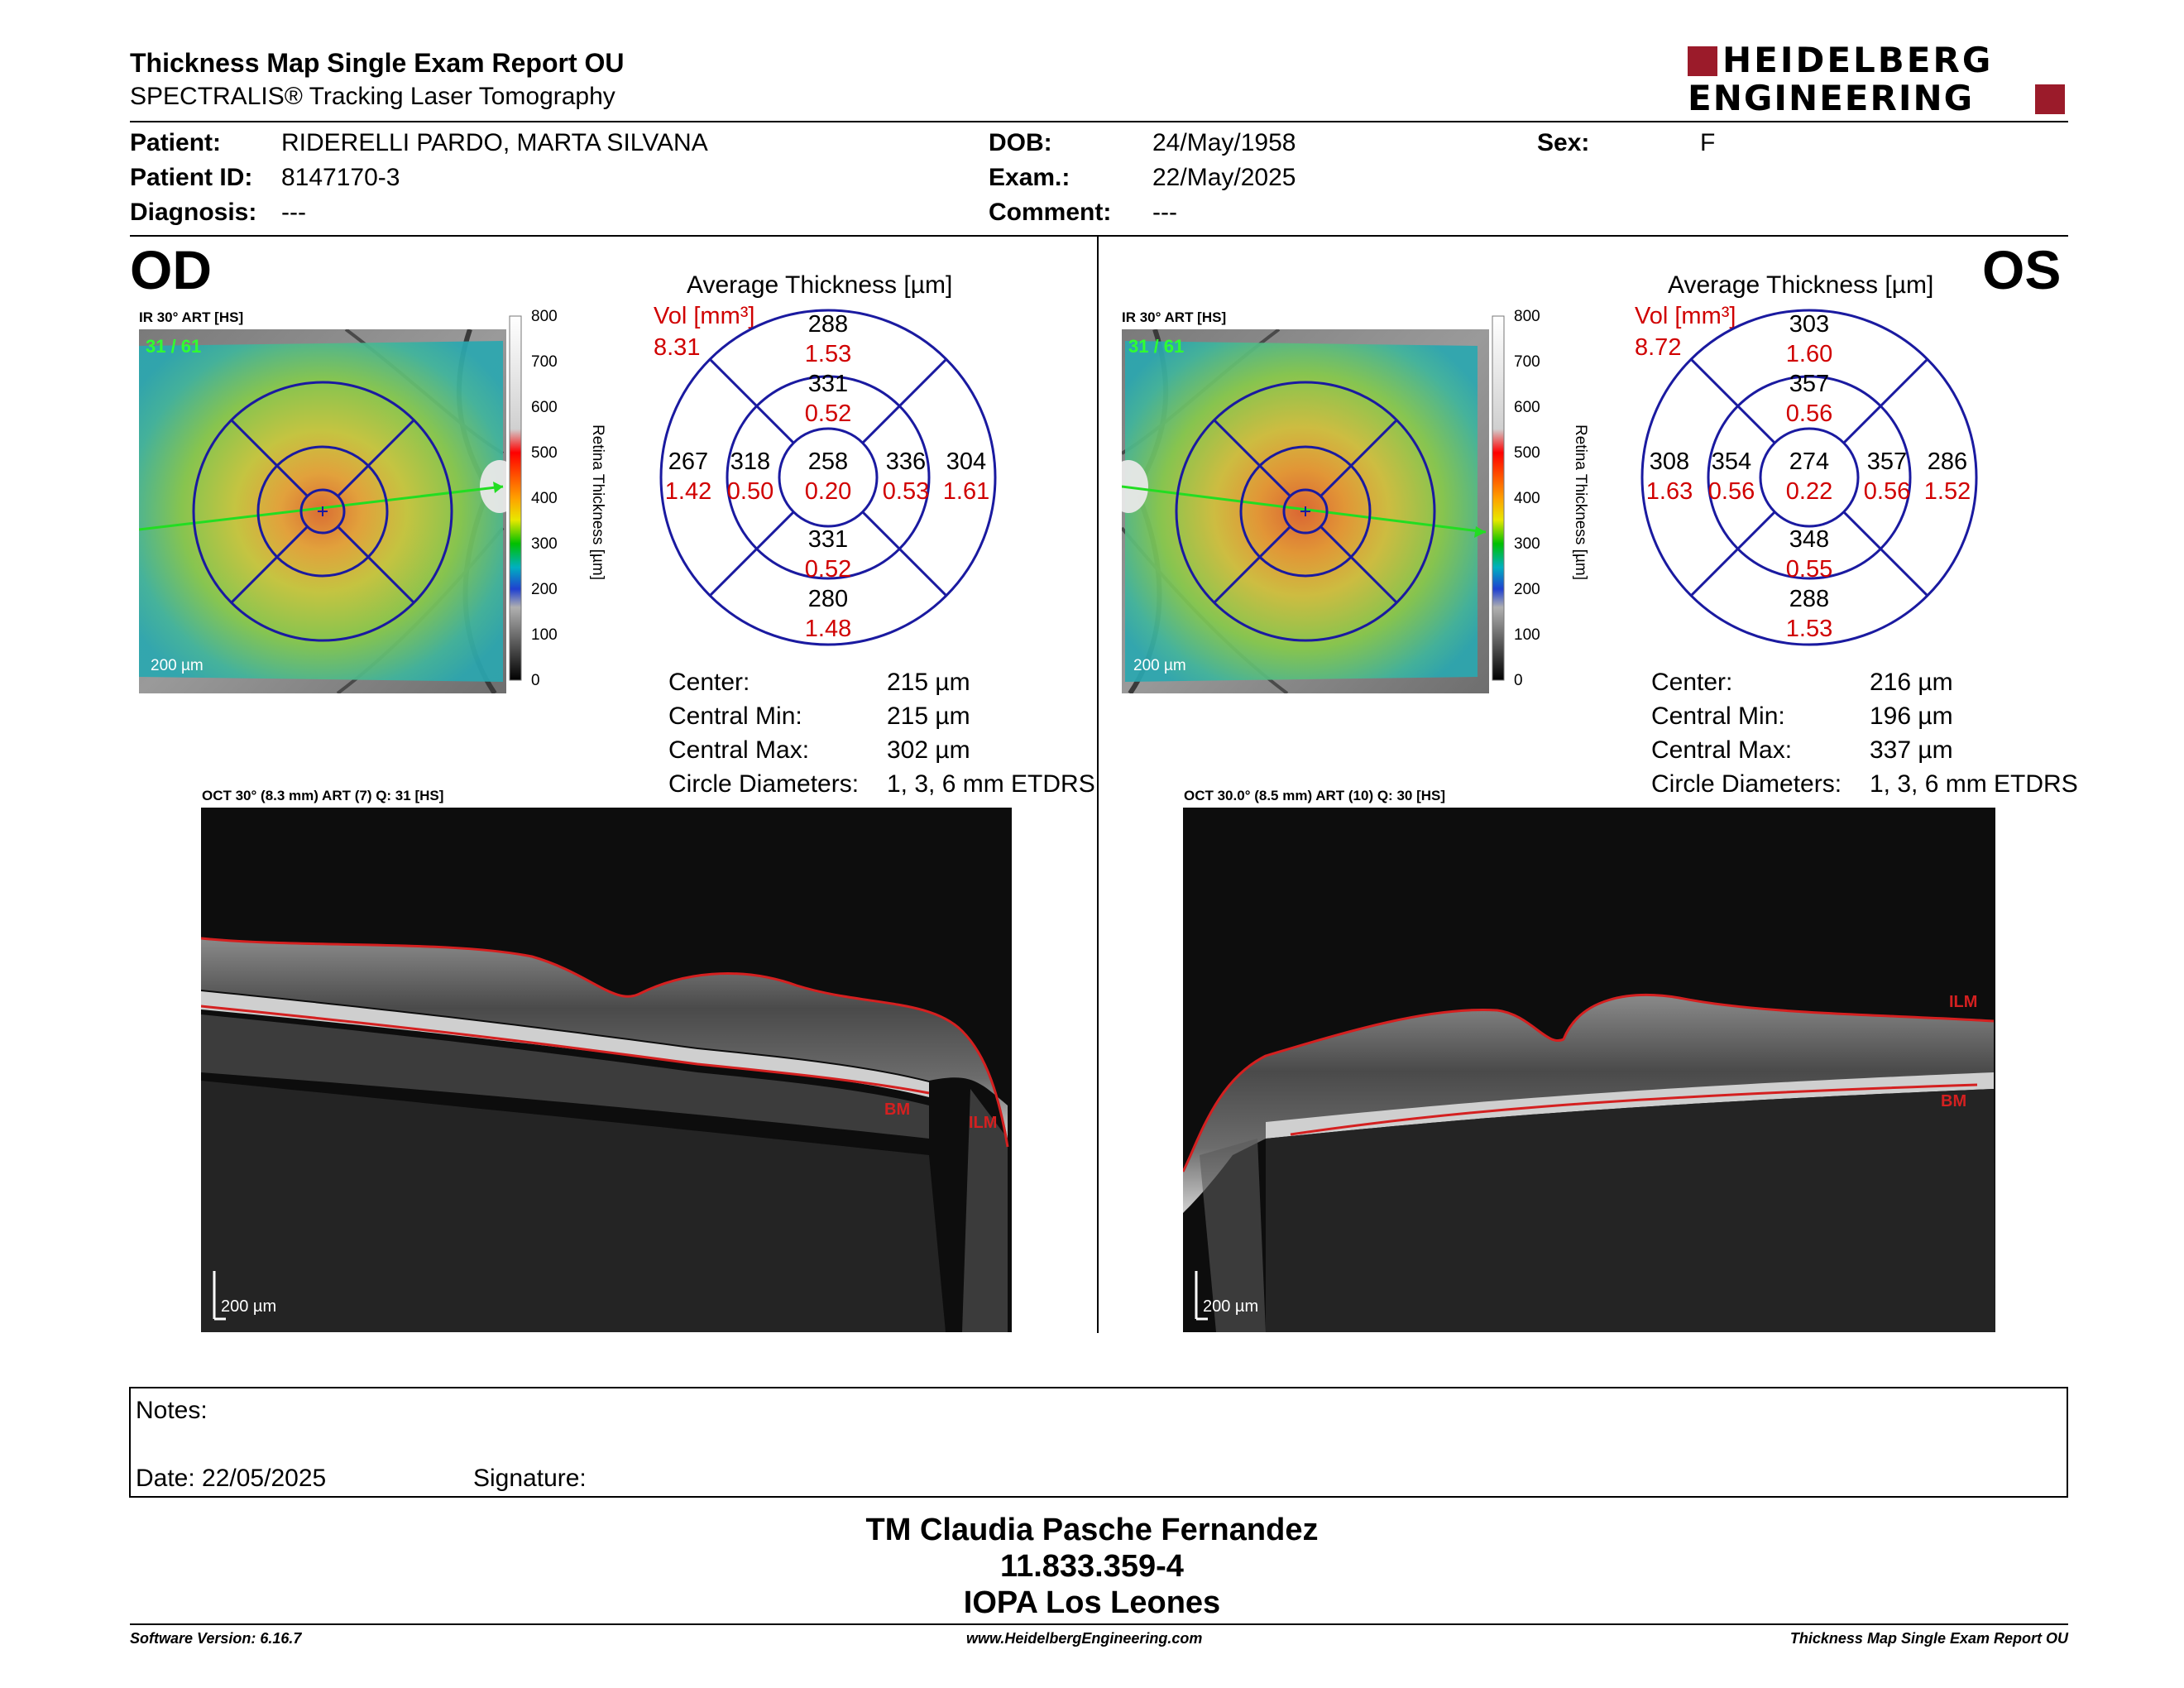  Describe the element at coordinates (293, 212) in the screenshot. I see `diagnosis-value: ---` at that location.